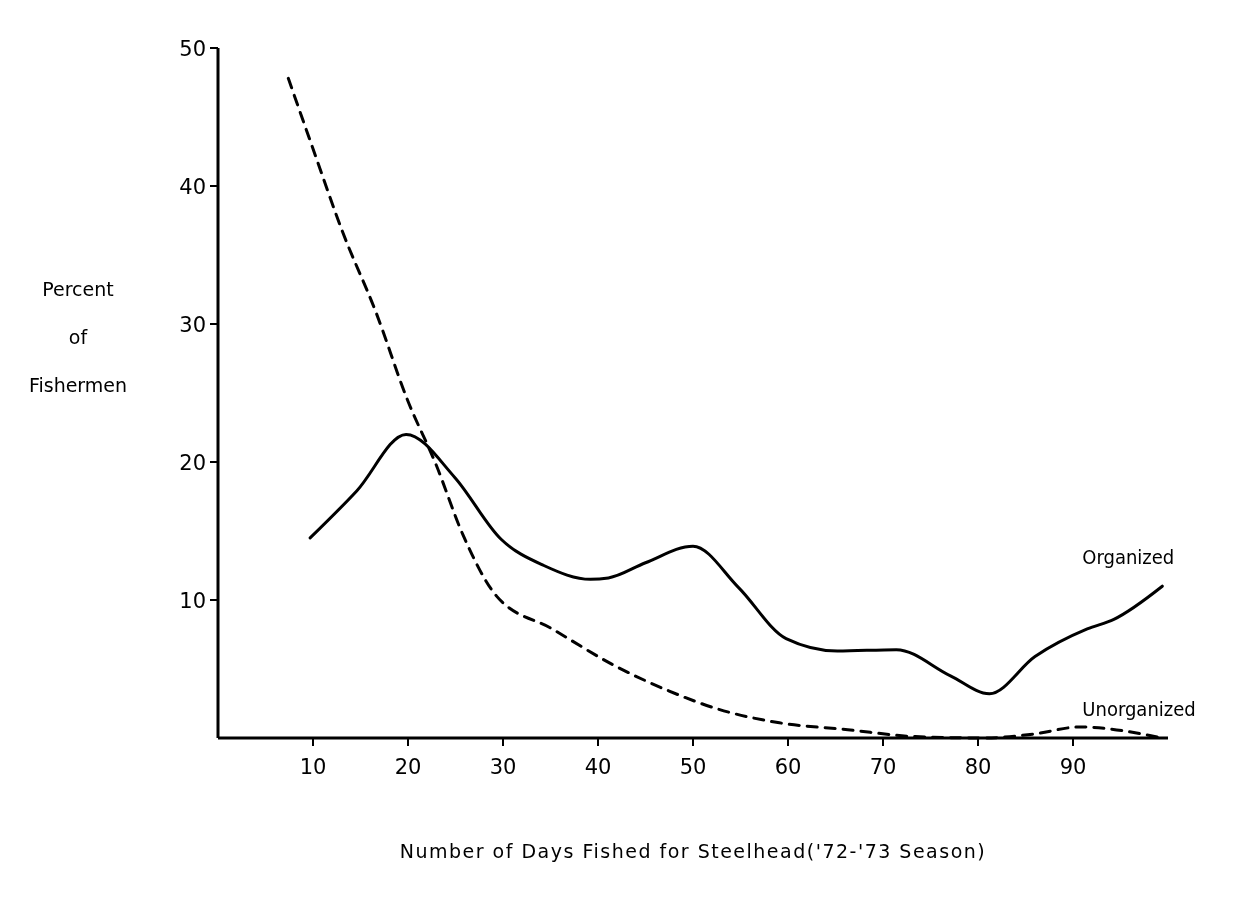  I want to click on y-tick-label: 10, so click(192, 601).